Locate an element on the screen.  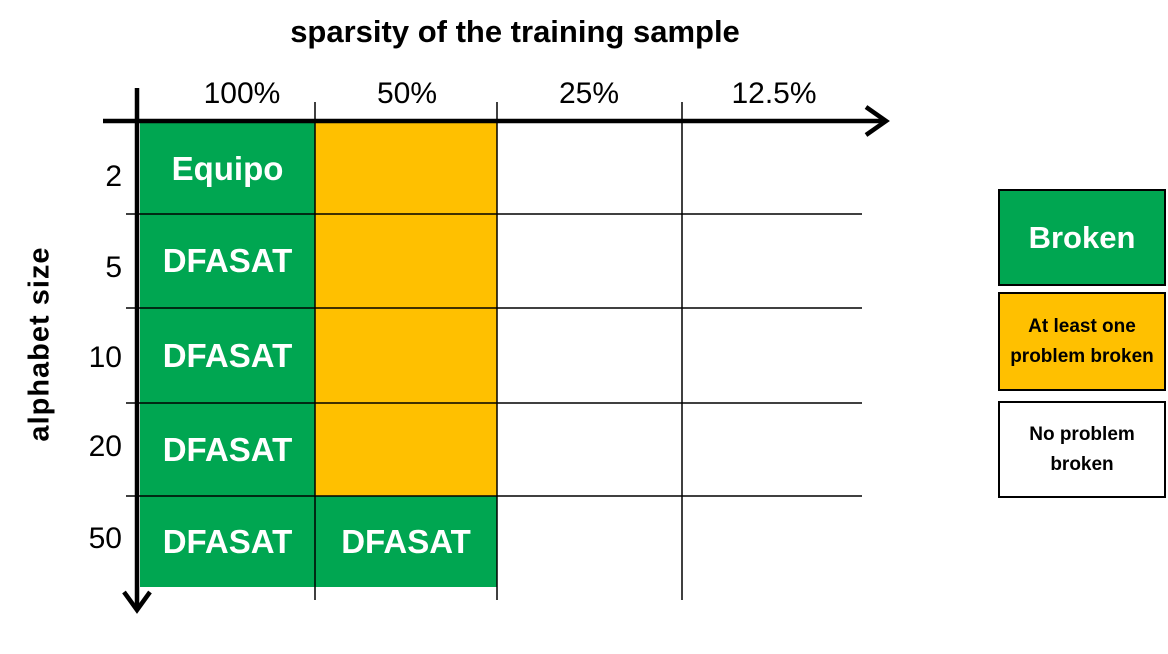
cell-label-0-0: Equipo is located at coordinates (227, 168).